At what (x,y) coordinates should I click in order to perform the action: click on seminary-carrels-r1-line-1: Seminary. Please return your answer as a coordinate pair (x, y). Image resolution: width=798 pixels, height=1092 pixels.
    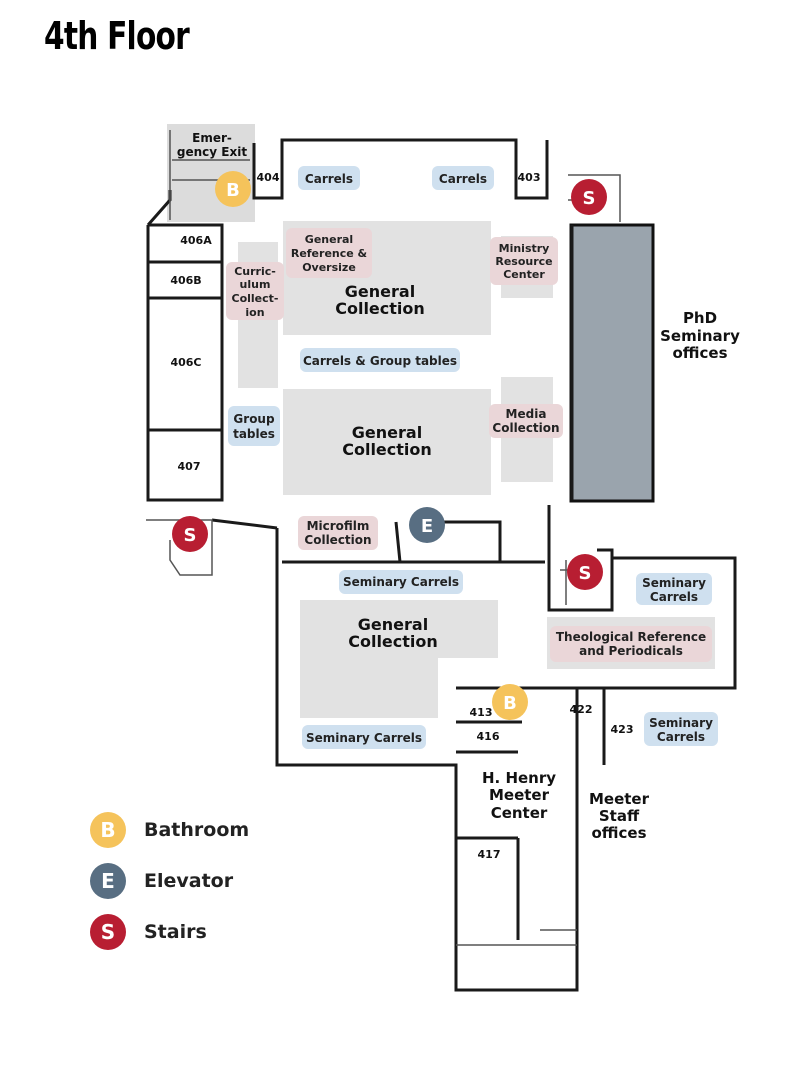
    Looking at the image, I should click on (674, 583).